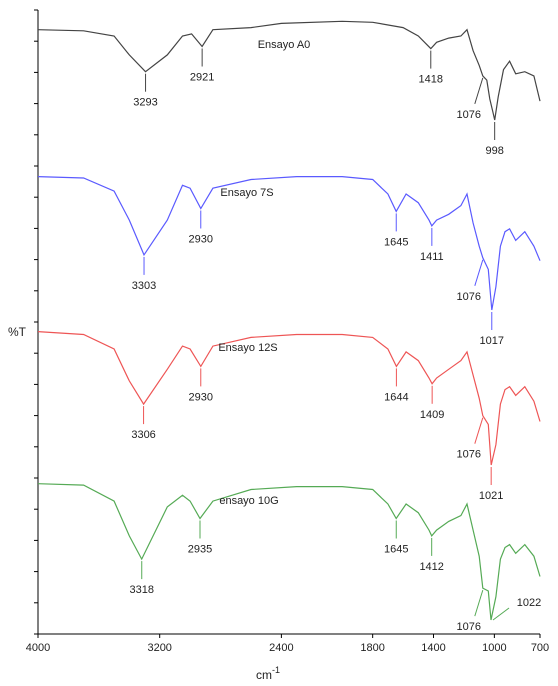 The image size is (558, 686). What do you see at coordinates (494, 151) in the screenshot?
I see `peak-label: 998` at bounding box center [494, 151].